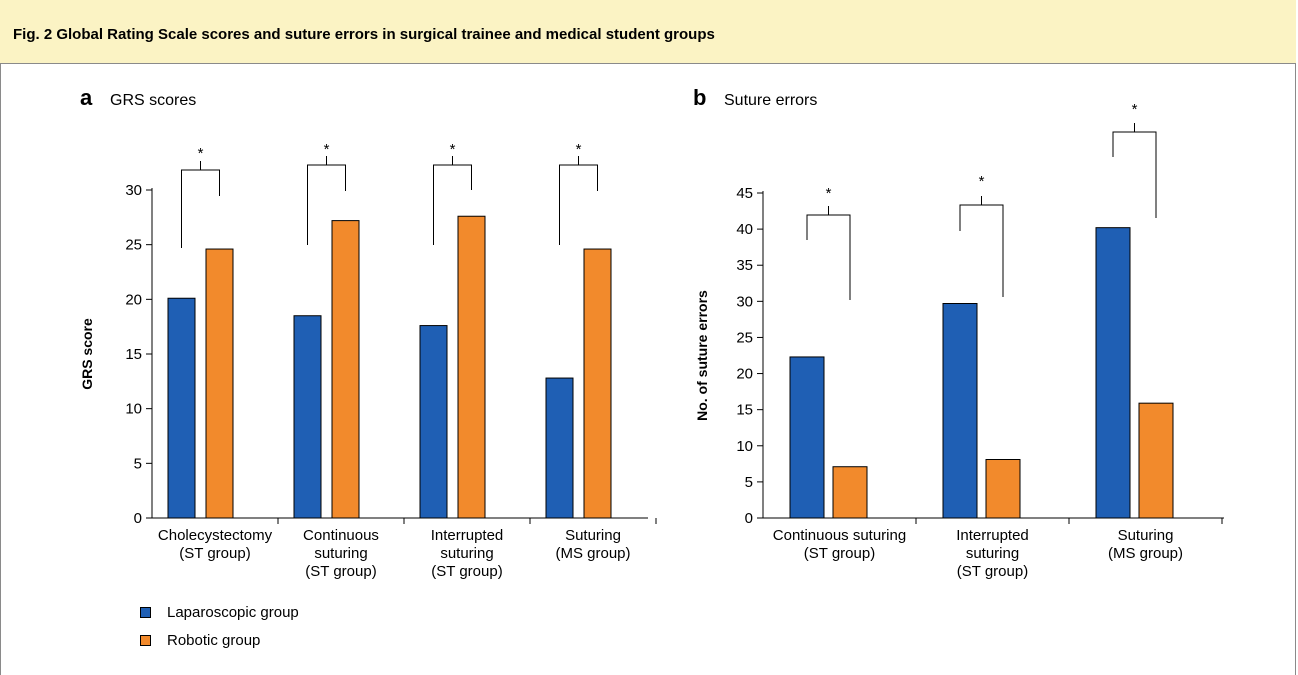  I want to click on panel-title: Suture errors, so click(770, 100).